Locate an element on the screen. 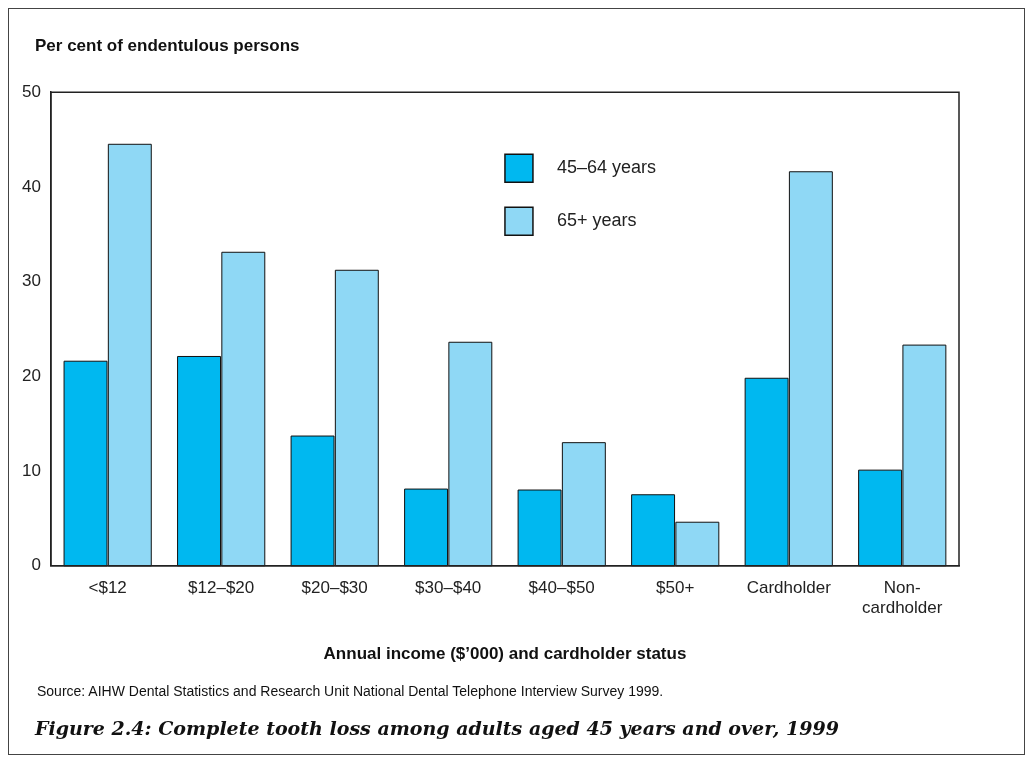 Image resolution: width=1033 pixels, height=763 pixels. y-tick-label: 30 is located at coordinates (31, 281).